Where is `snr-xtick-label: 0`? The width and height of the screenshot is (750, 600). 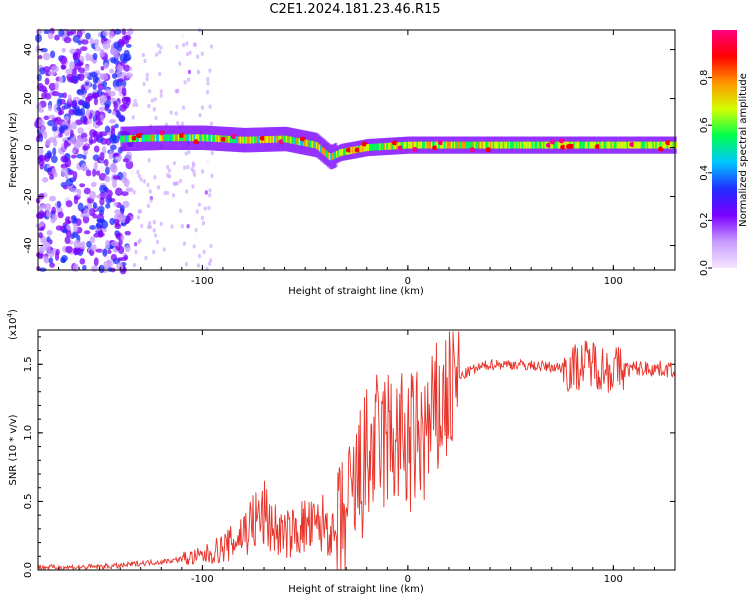 snr-xtick-label: 0 is located at coordinates (408, 579).